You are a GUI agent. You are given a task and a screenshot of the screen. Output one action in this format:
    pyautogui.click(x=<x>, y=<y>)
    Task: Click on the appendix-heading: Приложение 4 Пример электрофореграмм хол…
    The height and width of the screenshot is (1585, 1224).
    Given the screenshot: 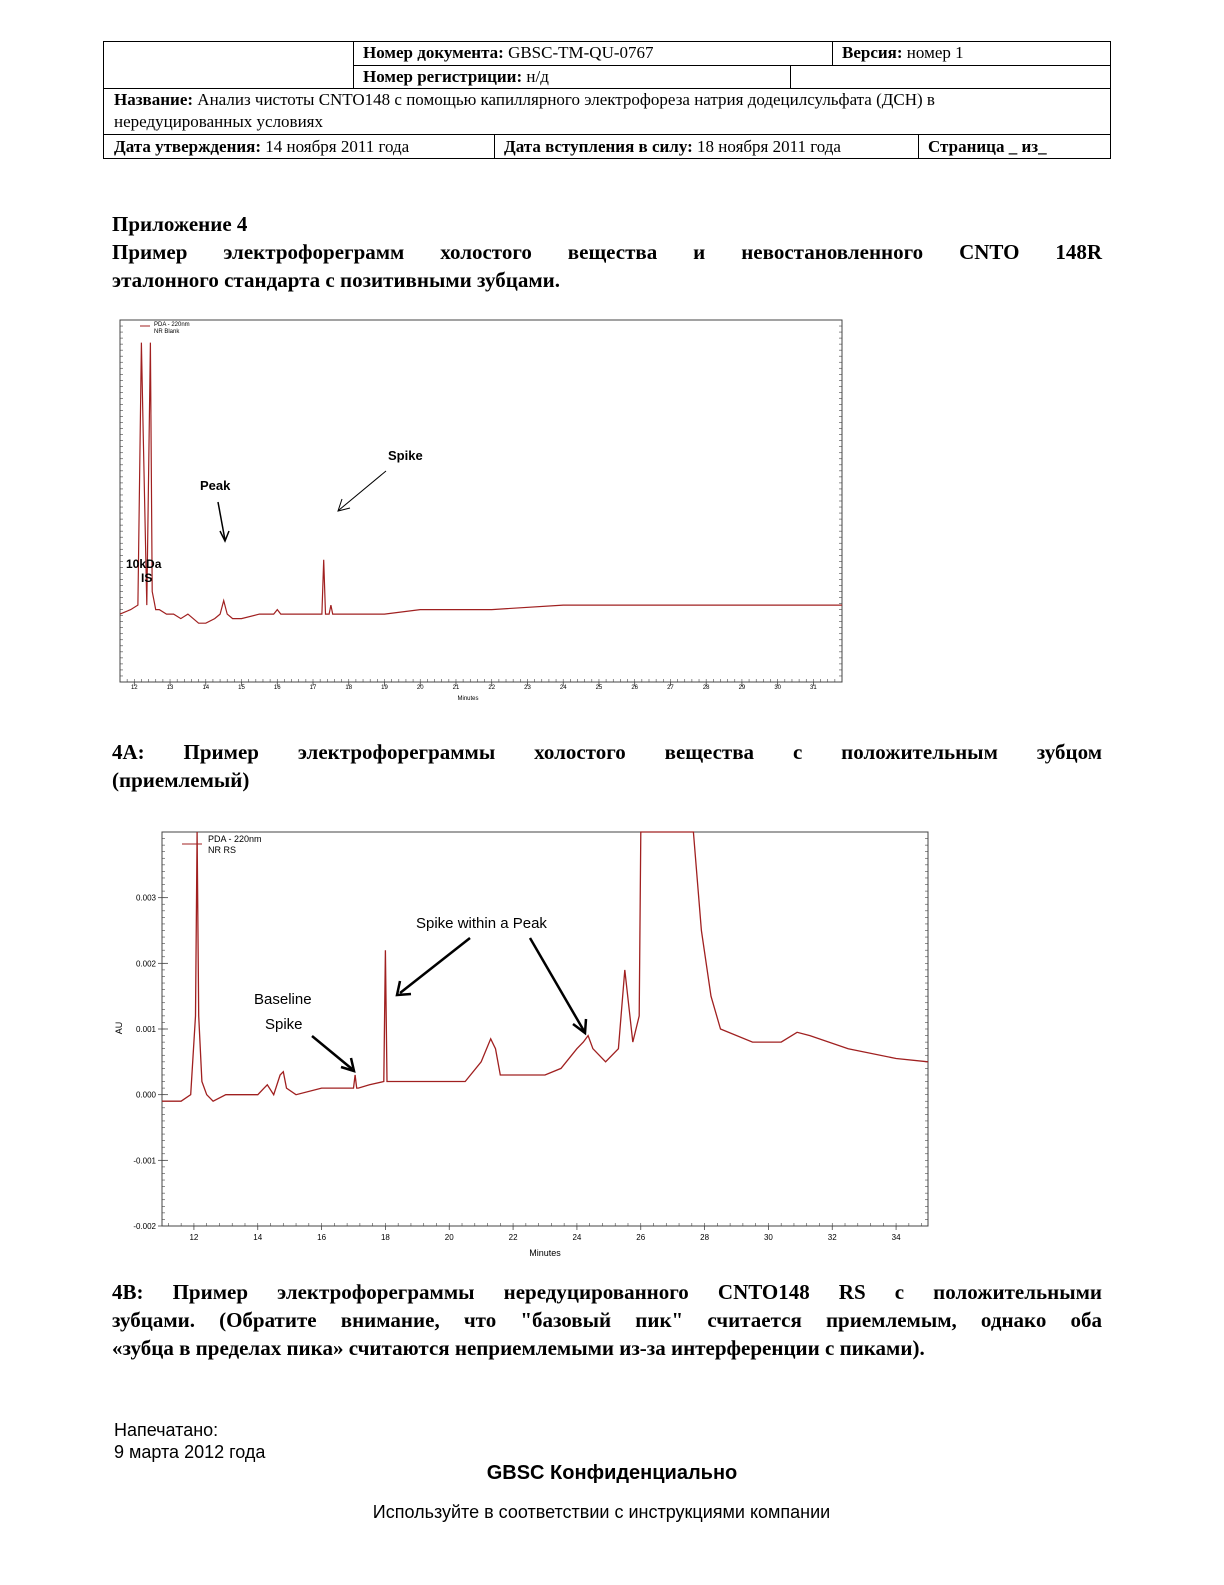 What is the action you would take?
    pyautogui.click(x=607, y=252)
    